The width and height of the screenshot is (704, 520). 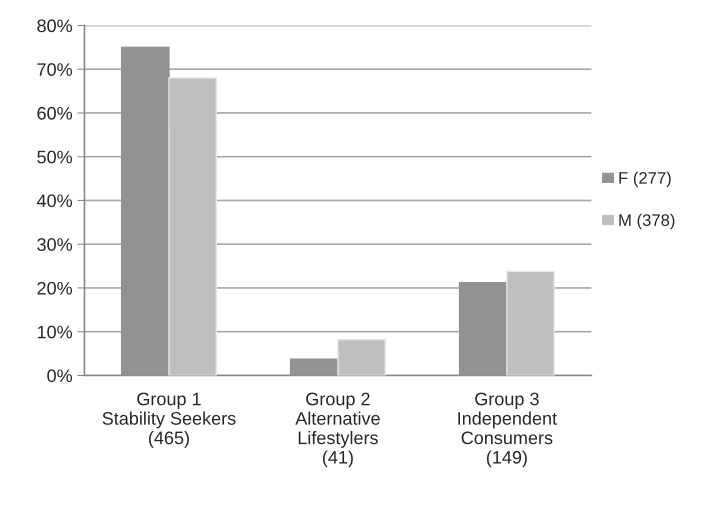 I want to click on y-tick-label: 50%, so click(x=54, y=157).